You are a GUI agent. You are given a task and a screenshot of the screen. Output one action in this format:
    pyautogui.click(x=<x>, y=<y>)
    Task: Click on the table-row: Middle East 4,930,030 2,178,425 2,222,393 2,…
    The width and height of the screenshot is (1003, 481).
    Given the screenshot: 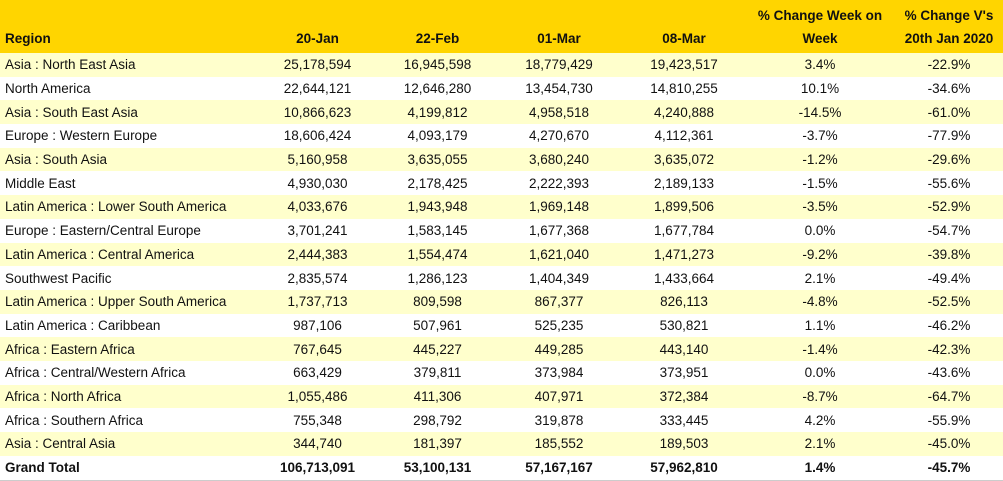 What is the action you would take?
    pyautogui.click(x=501, y=183)
    